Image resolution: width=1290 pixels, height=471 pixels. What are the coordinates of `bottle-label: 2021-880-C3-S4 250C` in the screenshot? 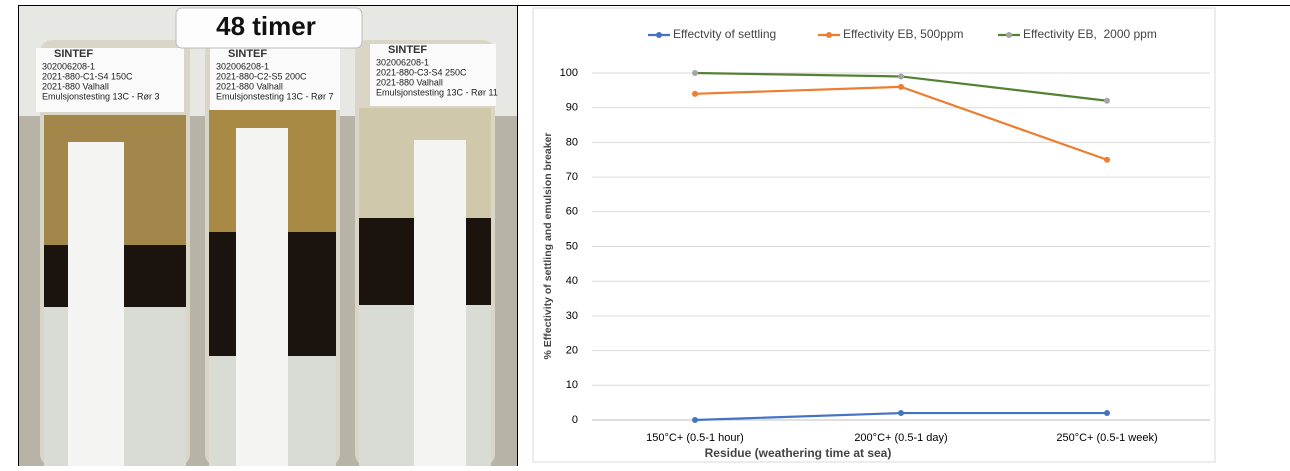 It's located at (421, 72).